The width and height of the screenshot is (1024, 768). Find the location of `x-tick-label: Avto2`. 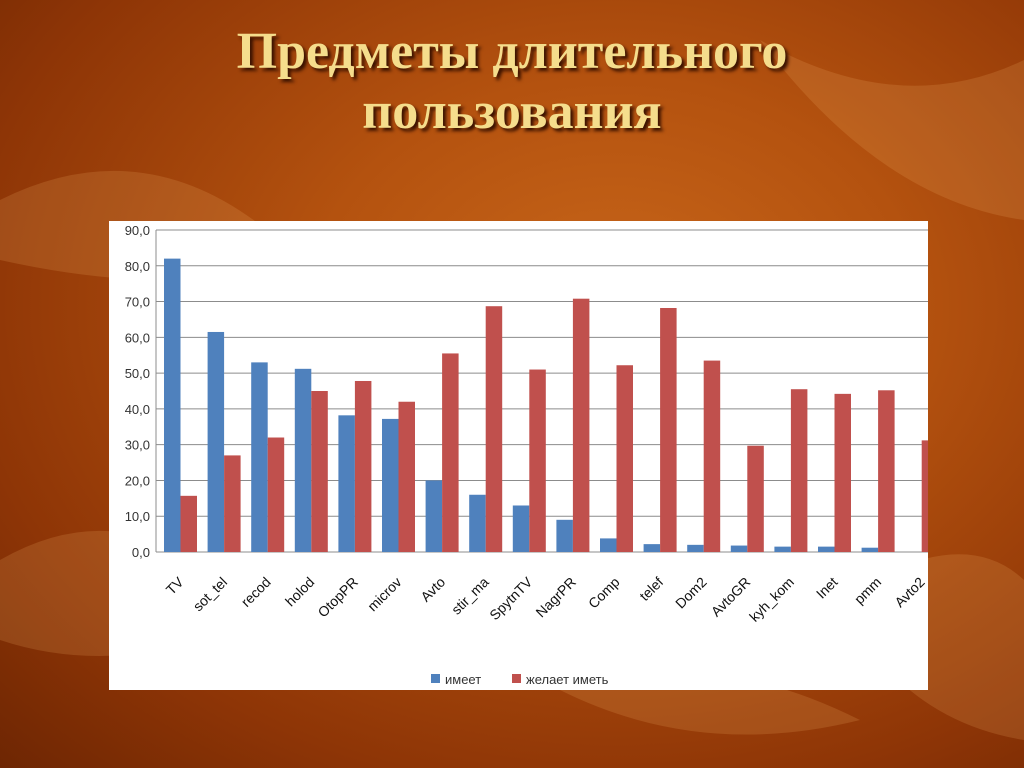

x-tick-label: Avto2 is located at coordinates (909, 592).